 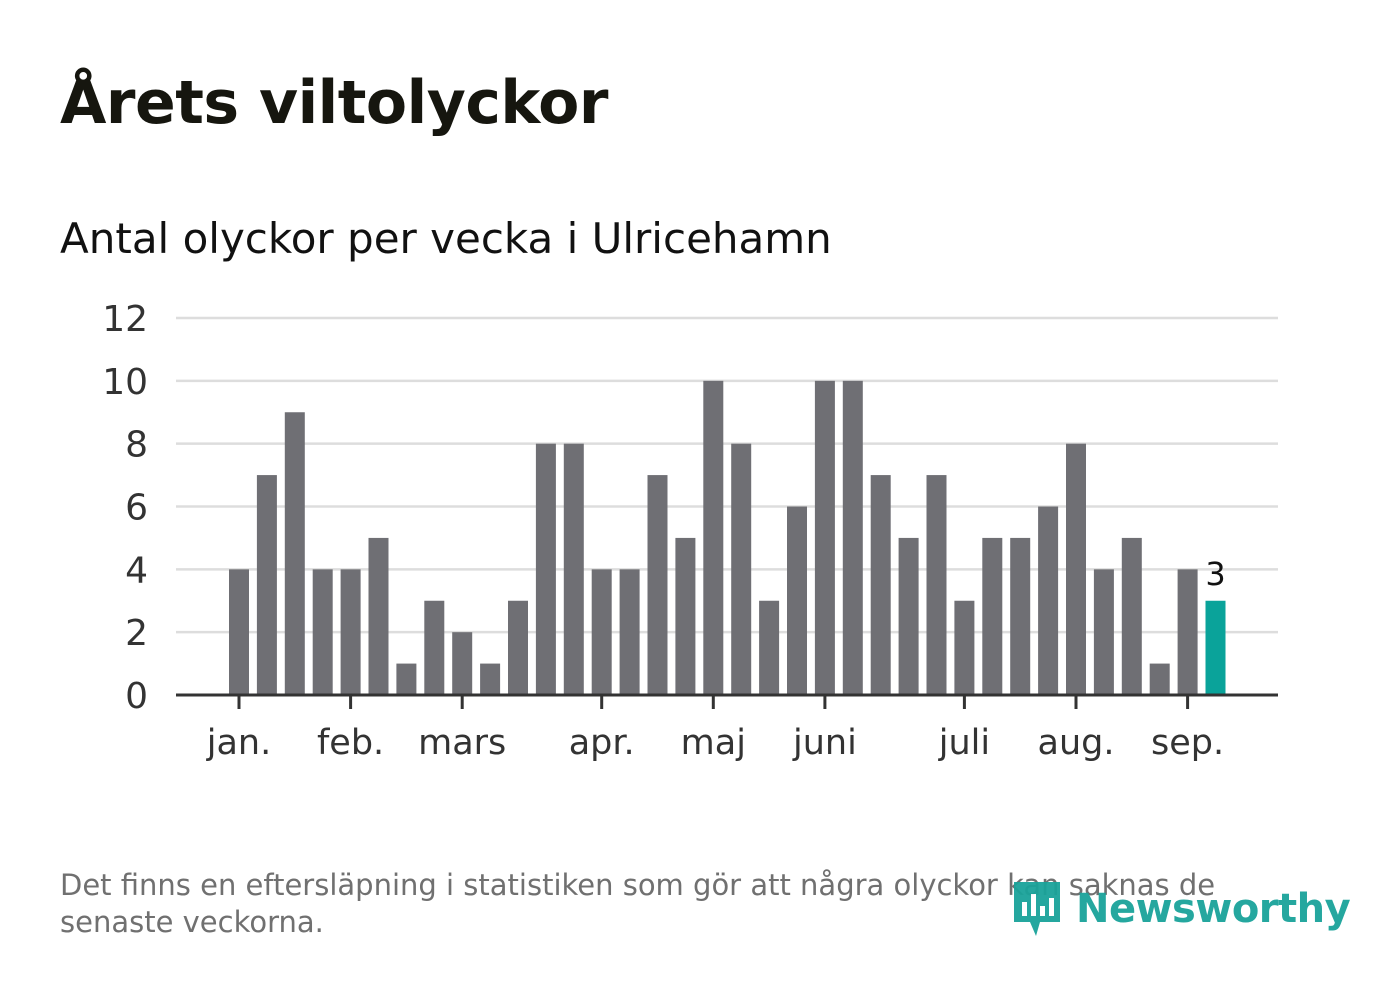 I want to click on annotations: 3, so click(x=1215, y=574).